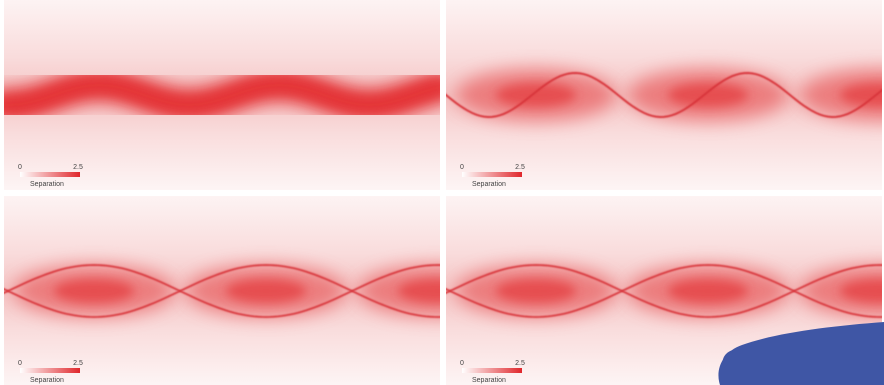  Describe the element at coordinates (801, 353) in the screenshot. I see `blue-blob` at that location.